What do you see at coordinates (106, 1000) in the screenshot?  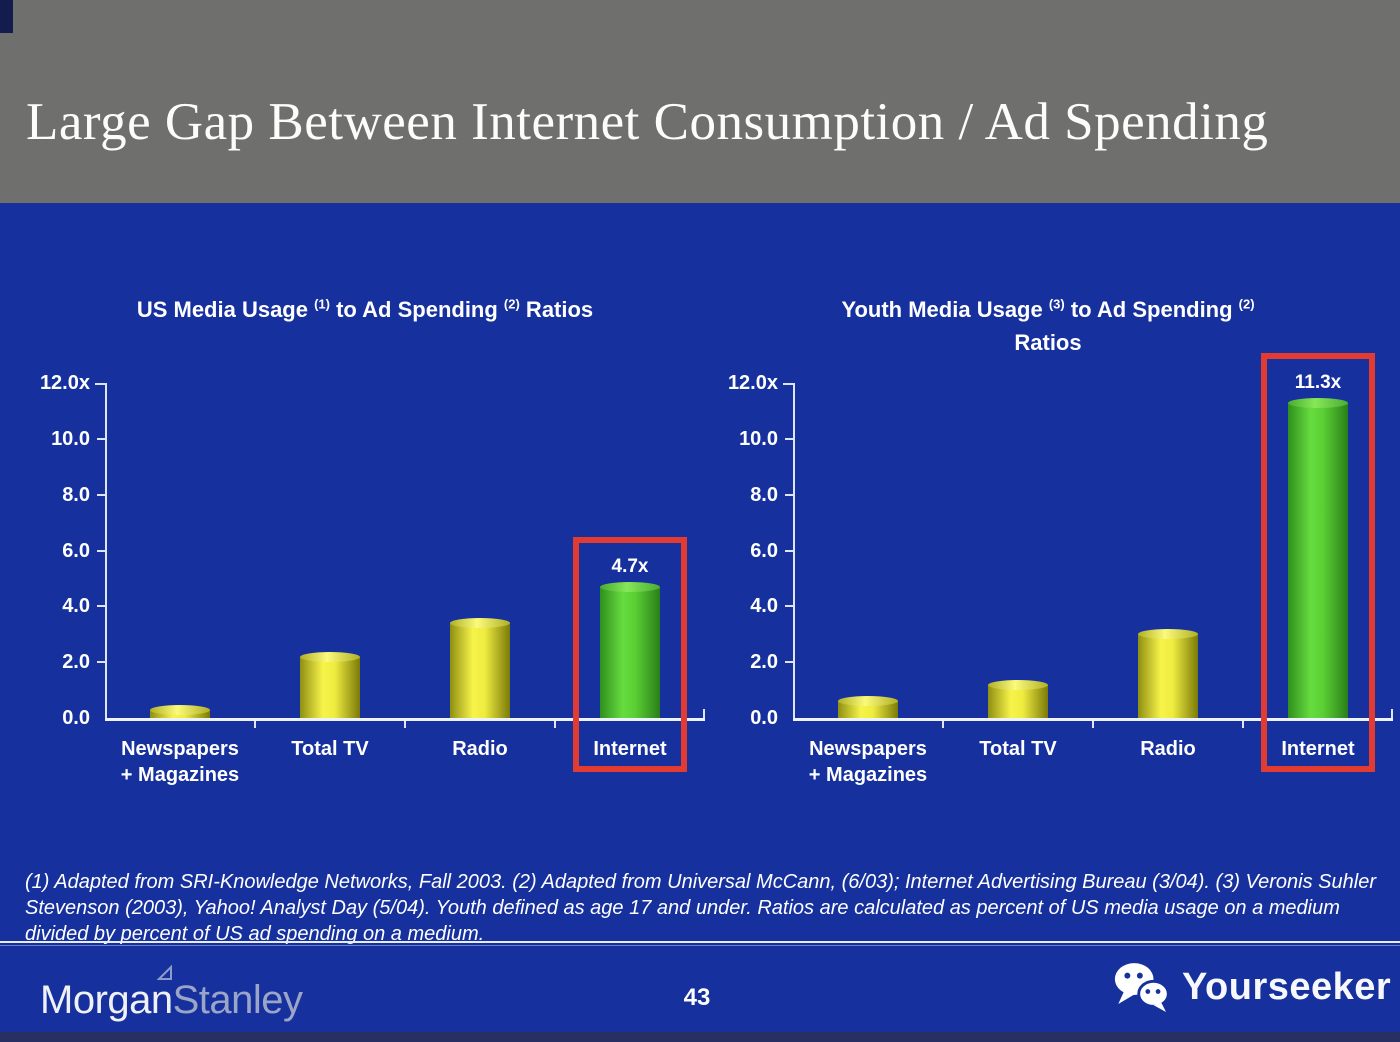 I see `morgan-stanley-logo-part1: Morgan` at bounding box center [106, 1000].